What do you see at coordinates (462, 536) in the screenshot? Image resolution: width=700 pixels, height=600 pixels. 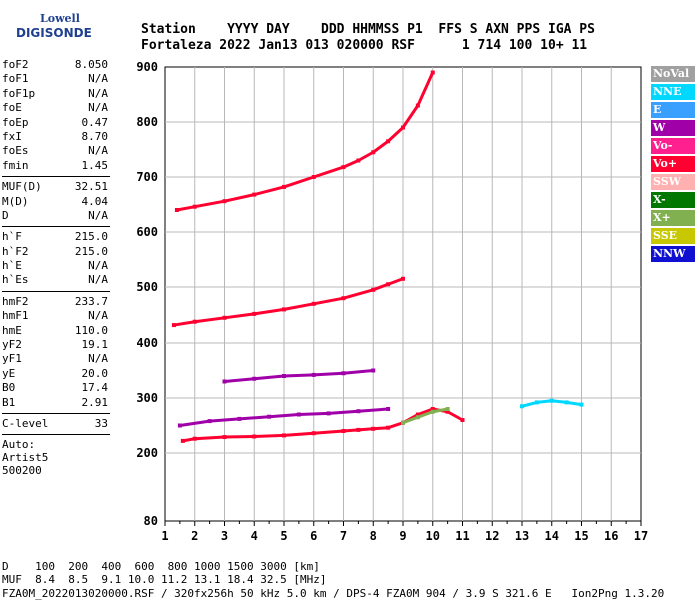 I see `x-tick-label: 11` at bounding box center [462, 536].